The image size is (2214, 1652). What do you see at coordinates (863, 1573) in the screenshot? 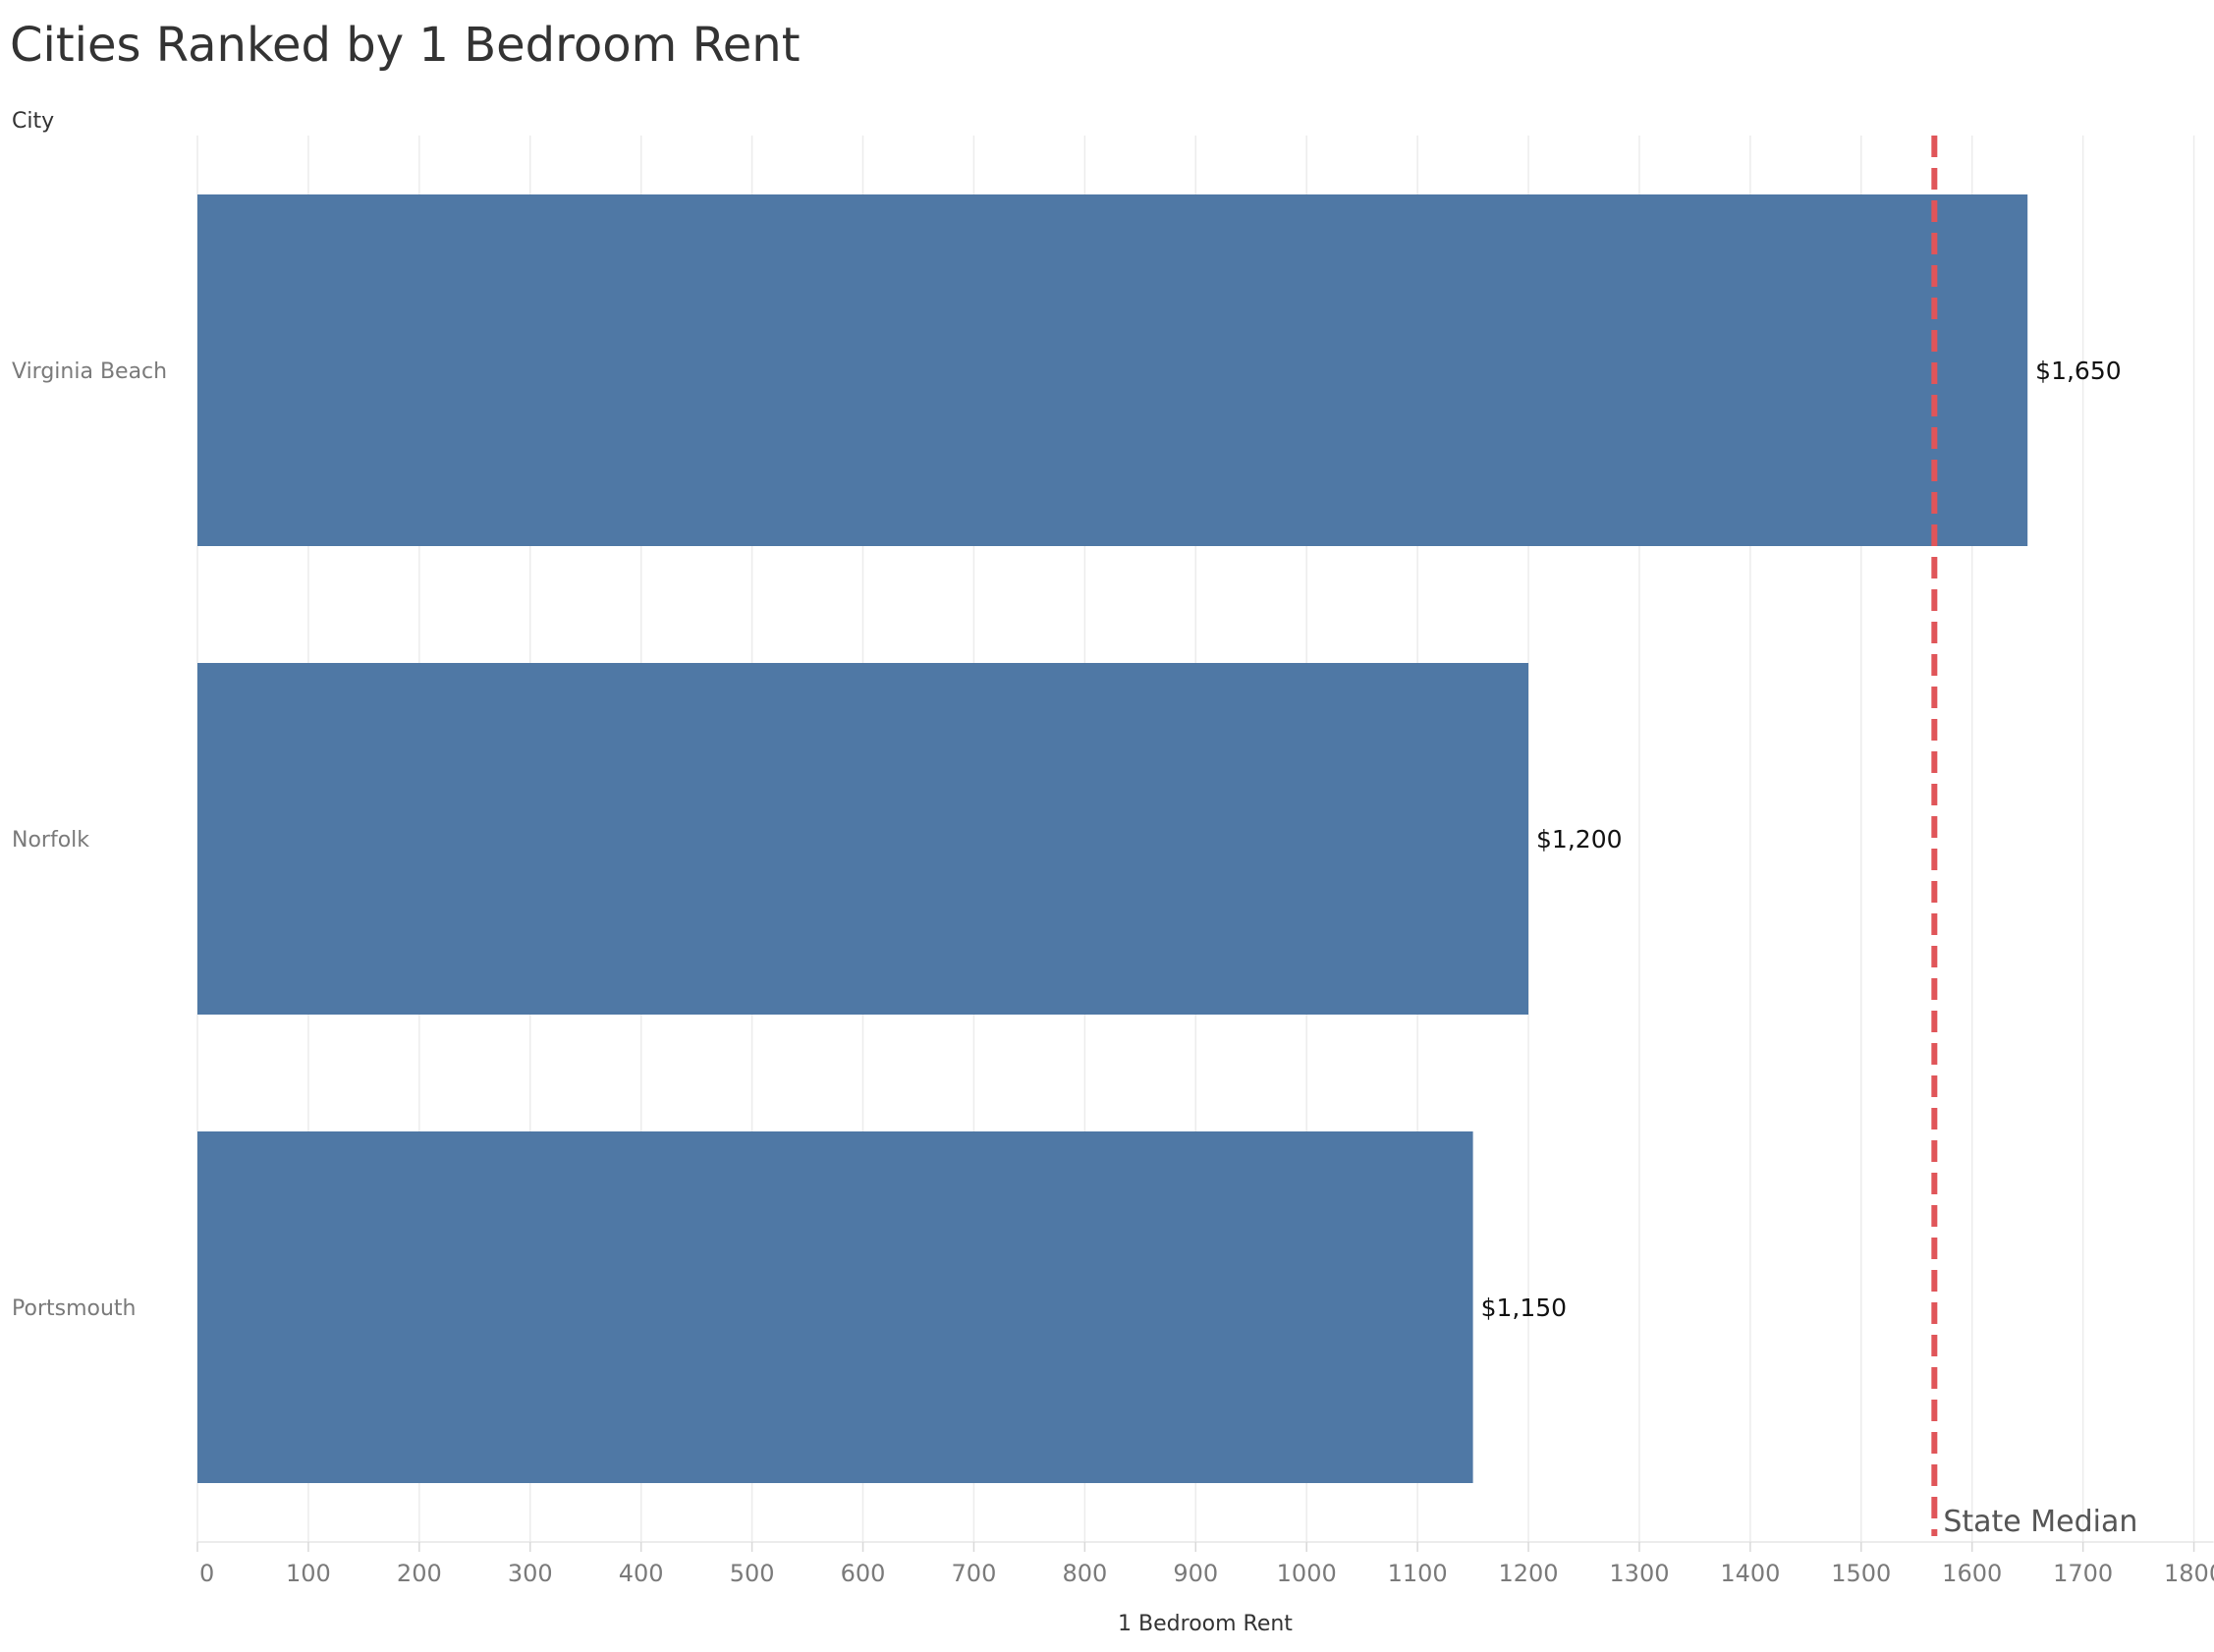
I see `x-tick-label: 600` at bounding box center [863, 1573].